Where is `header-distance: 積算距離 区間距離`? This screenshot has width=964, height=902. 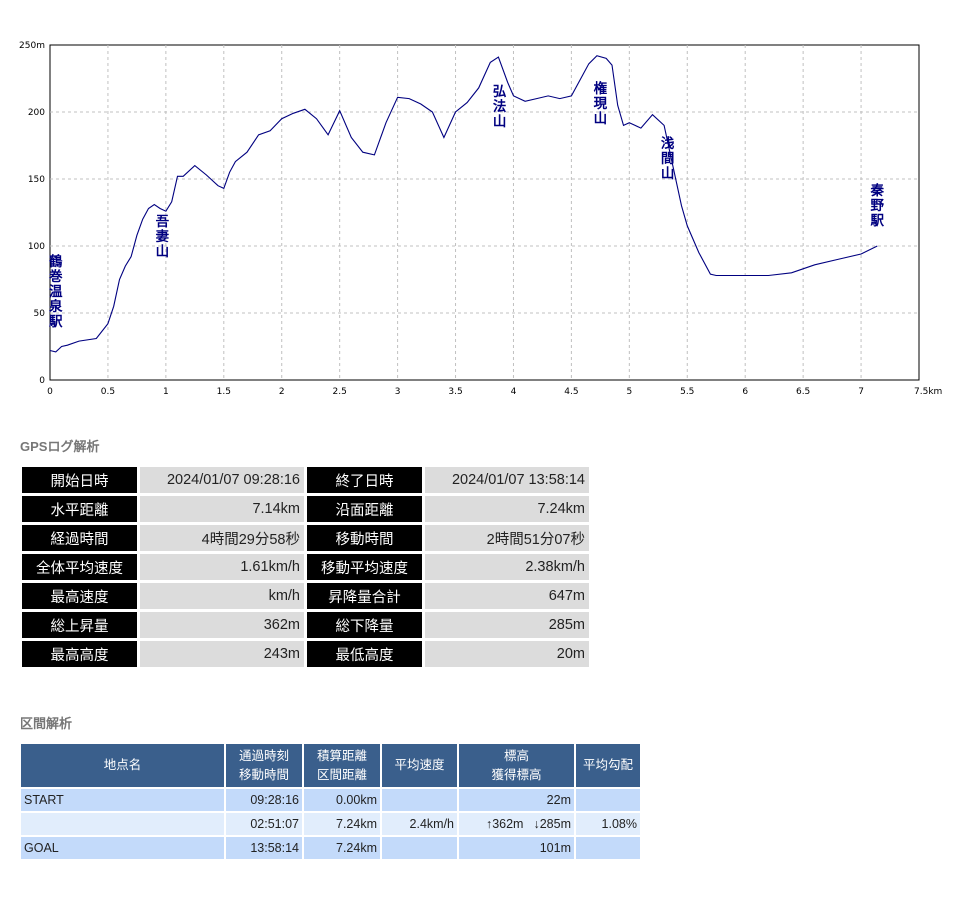 header-distance: 積算距離 区間距離 is located at coordinates (342, 765).